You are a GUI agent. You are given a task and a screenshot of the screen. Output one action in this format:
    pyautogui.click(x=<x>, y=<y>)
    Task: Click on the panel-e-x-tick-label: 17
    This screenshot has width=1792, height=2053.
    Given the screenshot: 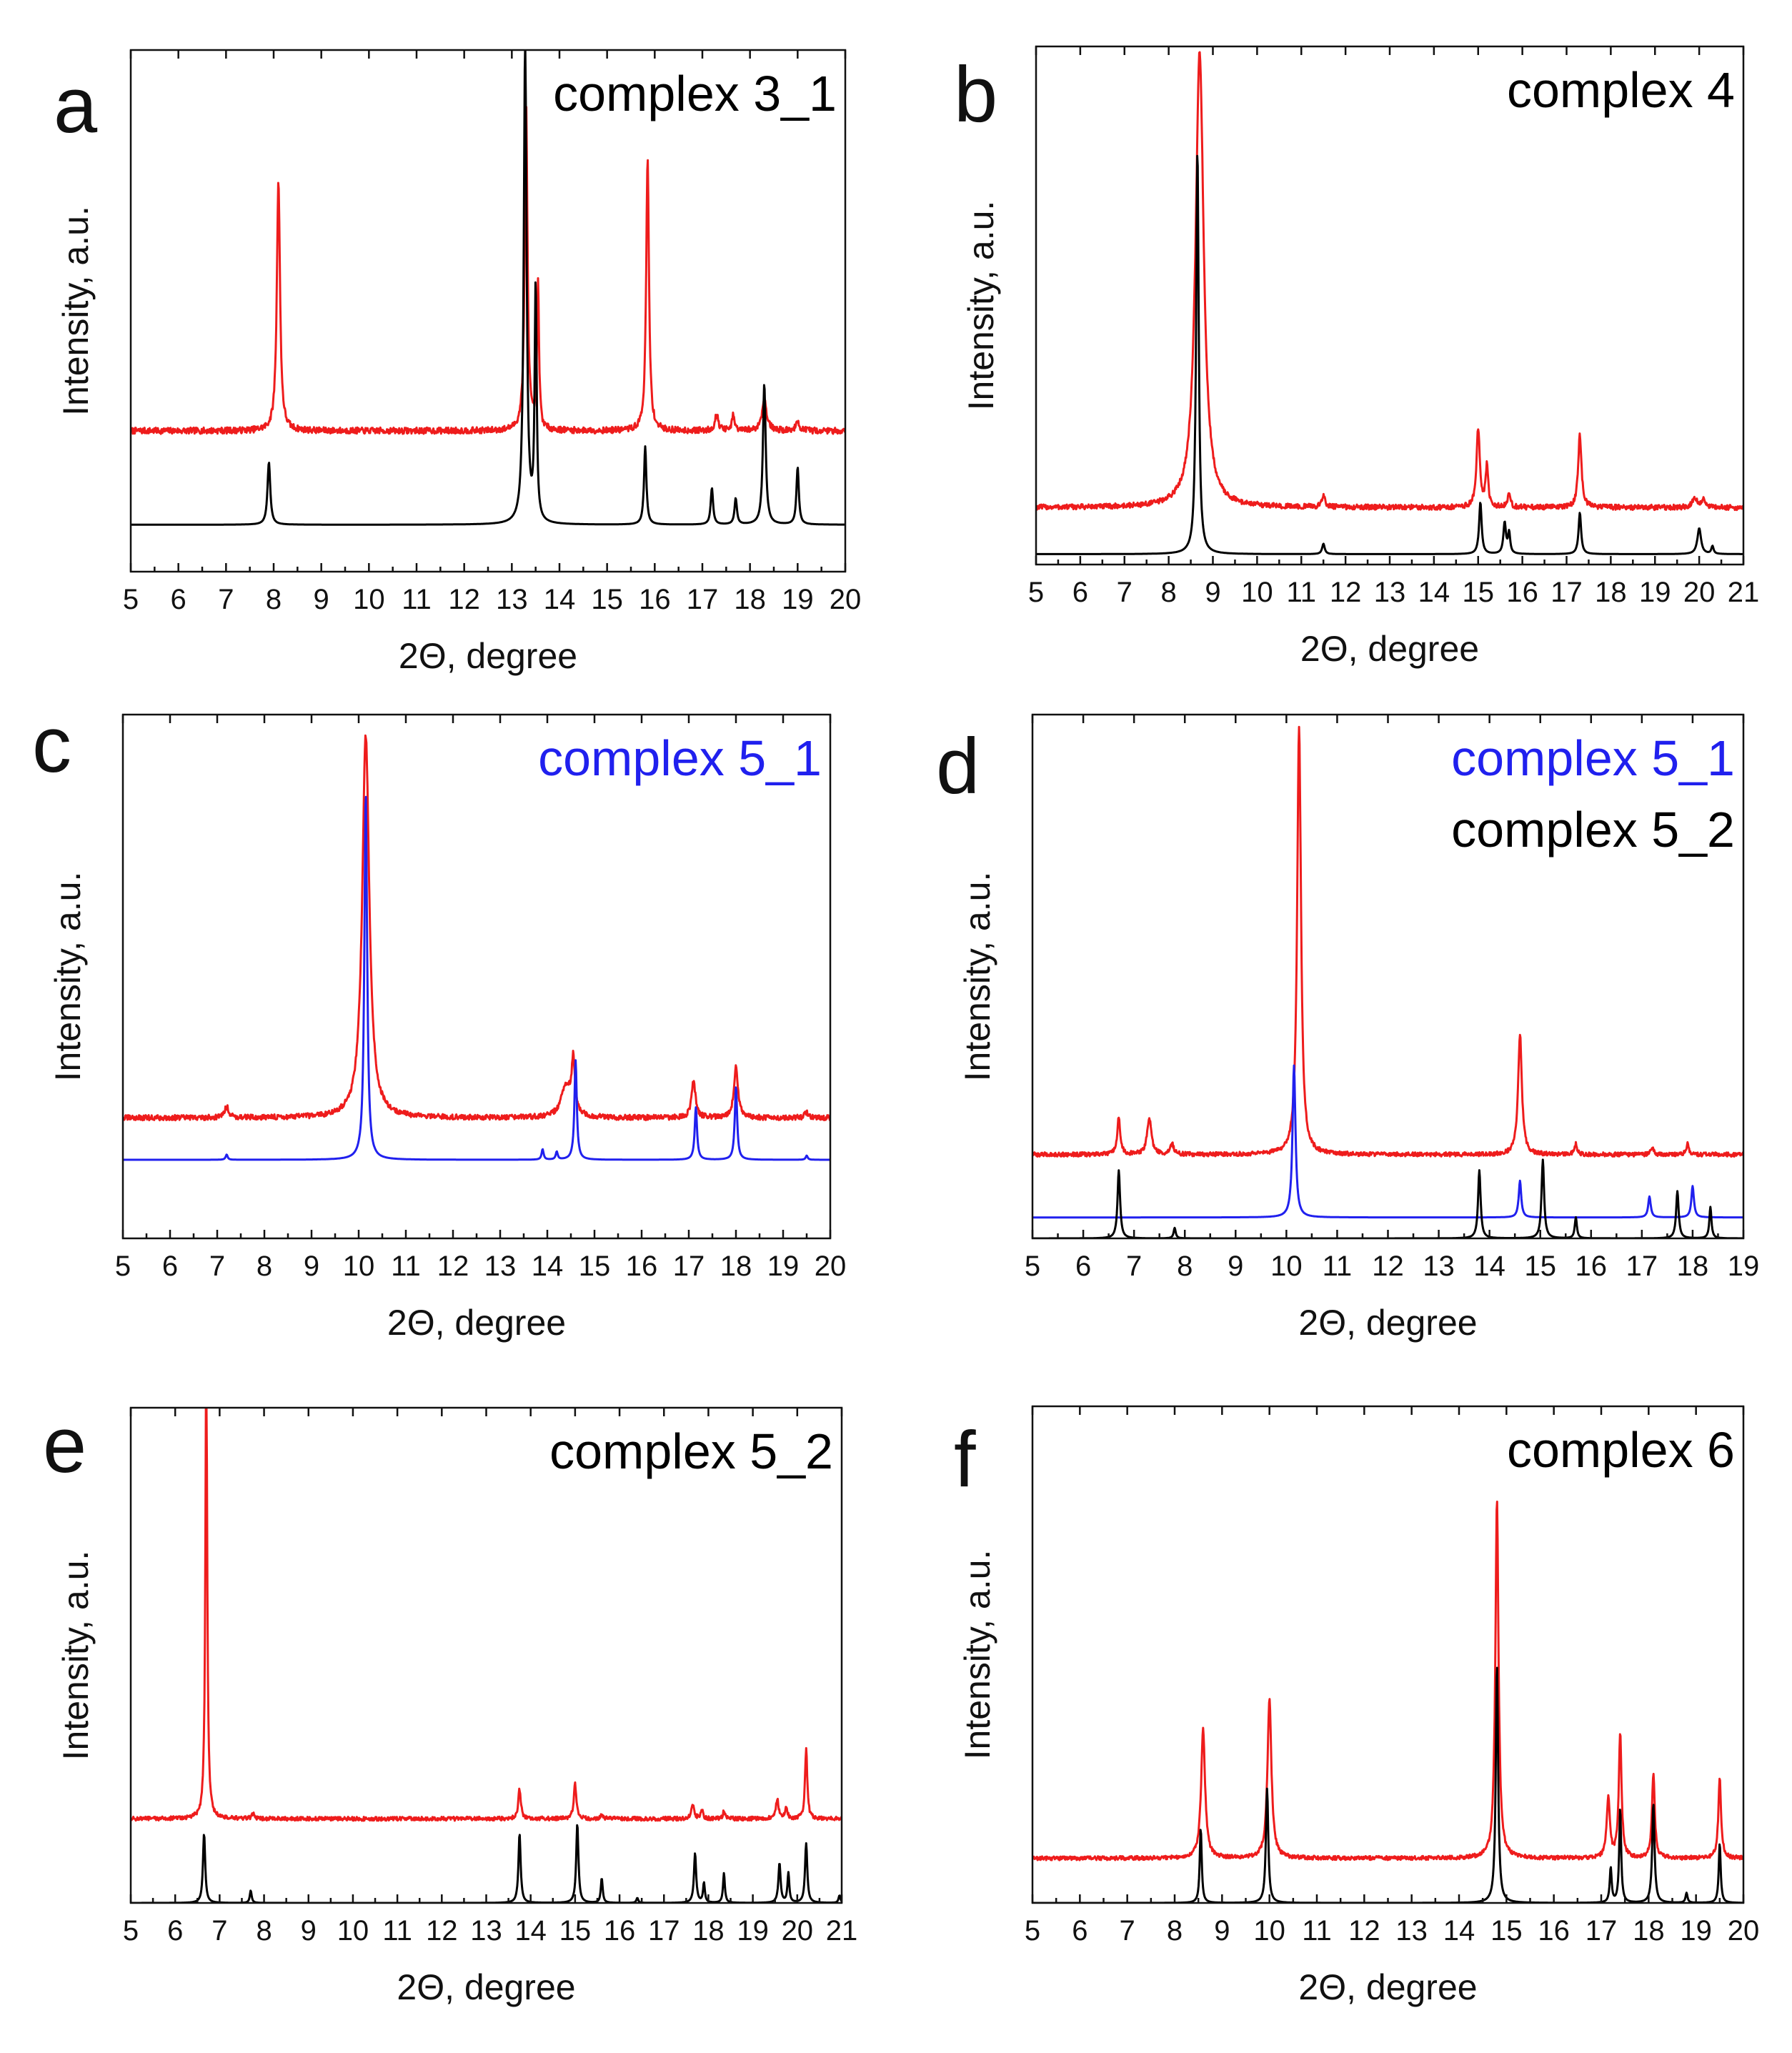 What is the action you would take?
    pyautogui.click(x=664, y=1931)
    